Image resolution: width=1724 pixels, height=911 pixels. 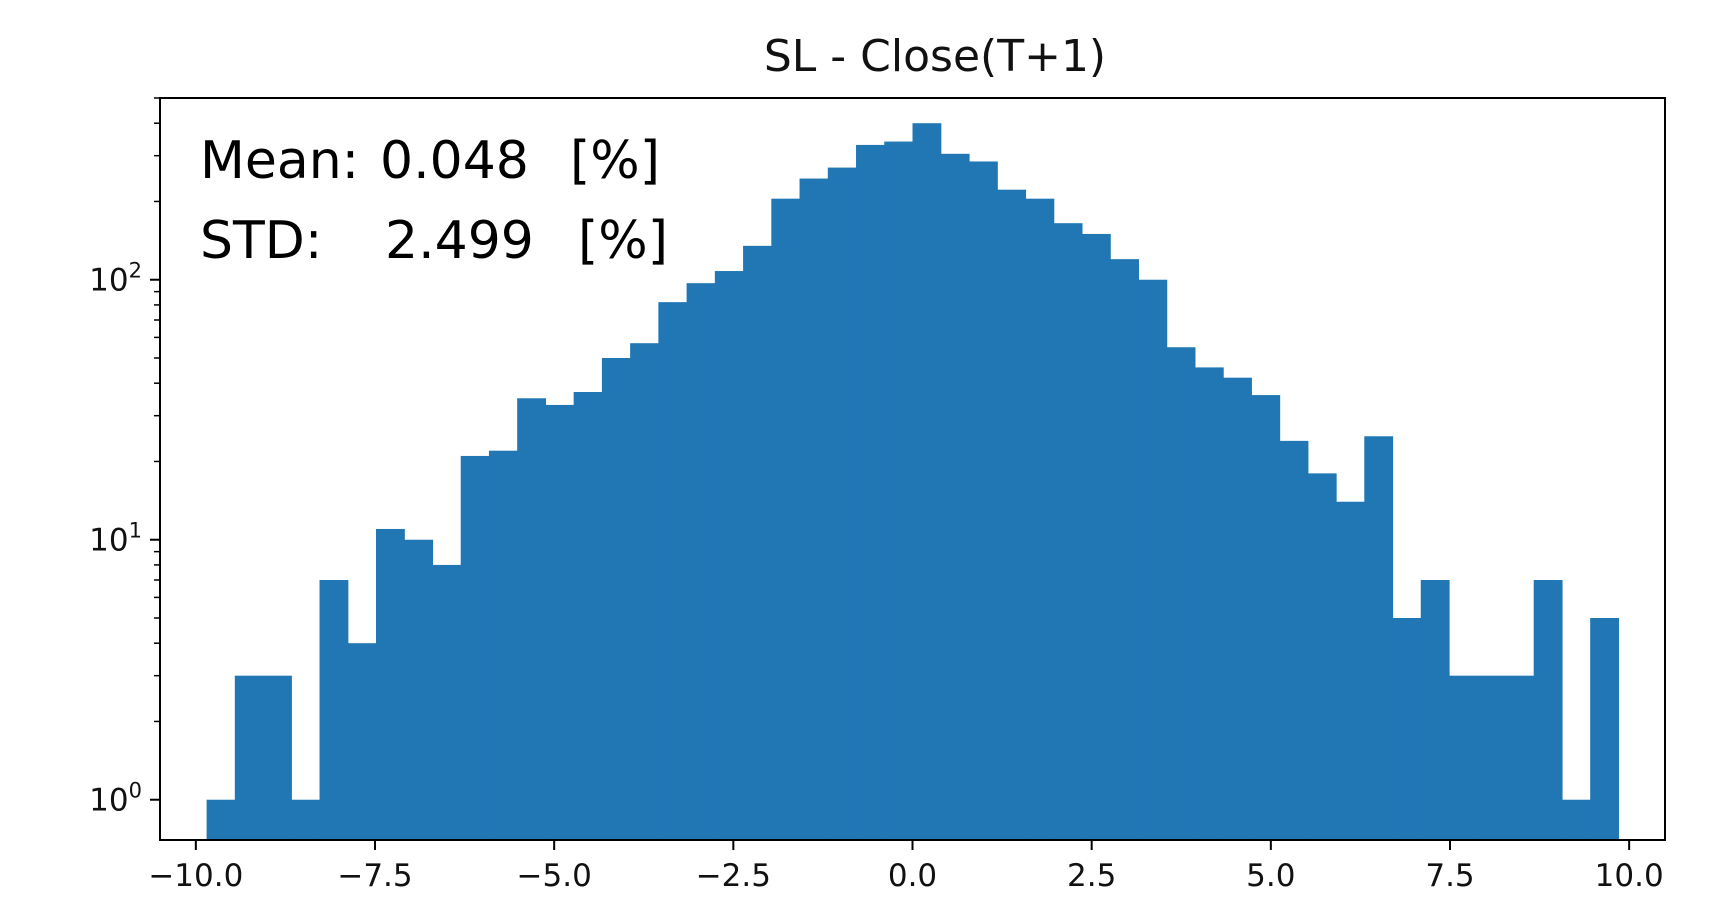 What do you see at coordinates (115, 799) in the screenshot?
I see `y-tick-label: 10⁰` at bounding box center [115, 799].